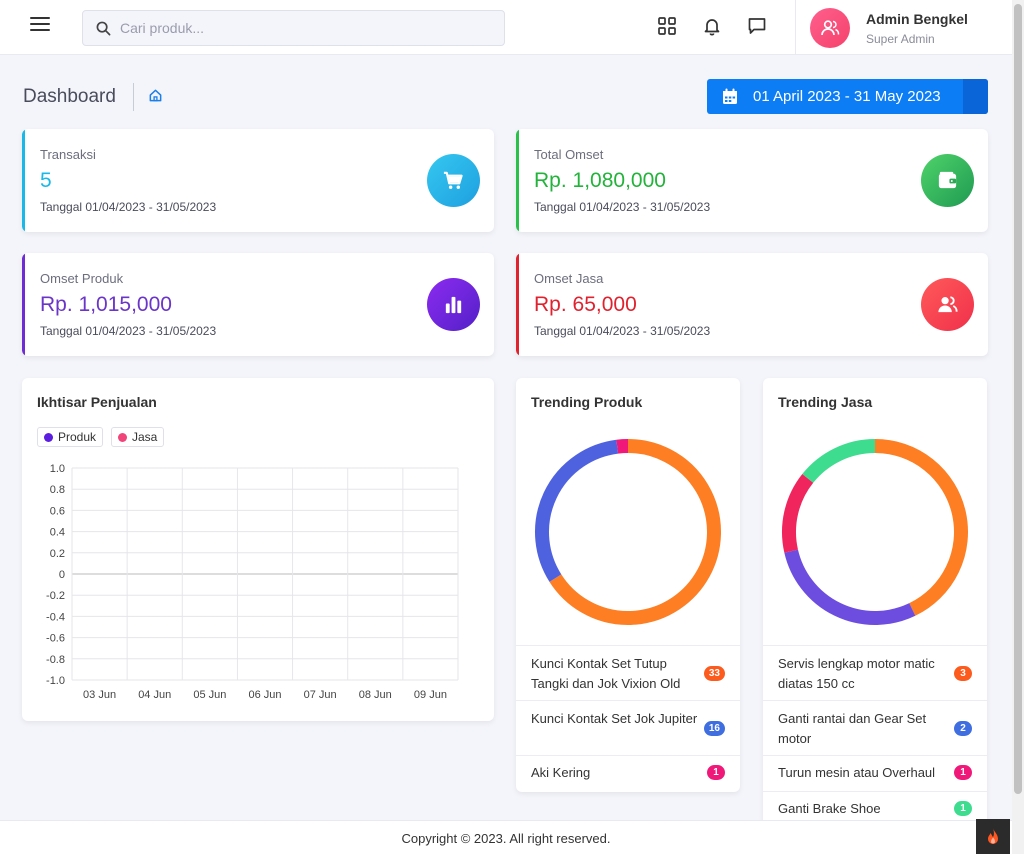  I want to click on x-tick-label: 04 Jun, so click(154, 695).